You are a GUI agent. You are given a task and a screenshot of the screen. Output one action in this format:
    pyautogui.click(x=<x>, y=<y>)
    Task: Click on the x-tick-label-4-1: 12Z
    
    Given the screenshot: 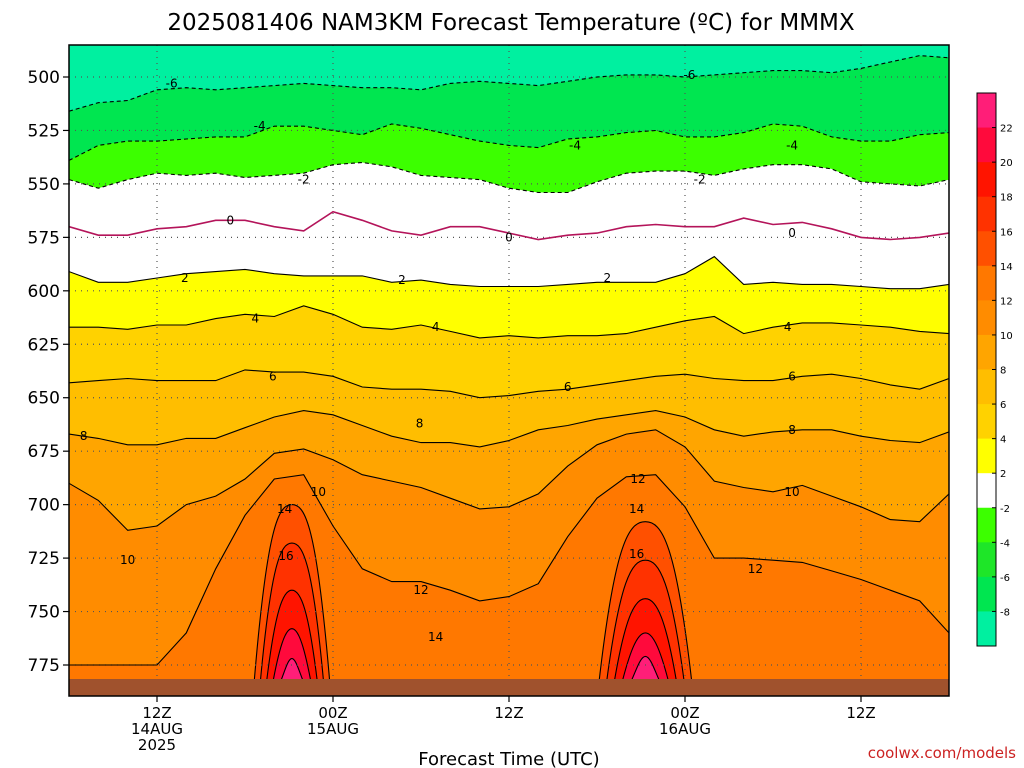 What is the action you would take?
    pyautogui.click(x=860, y=713)
    